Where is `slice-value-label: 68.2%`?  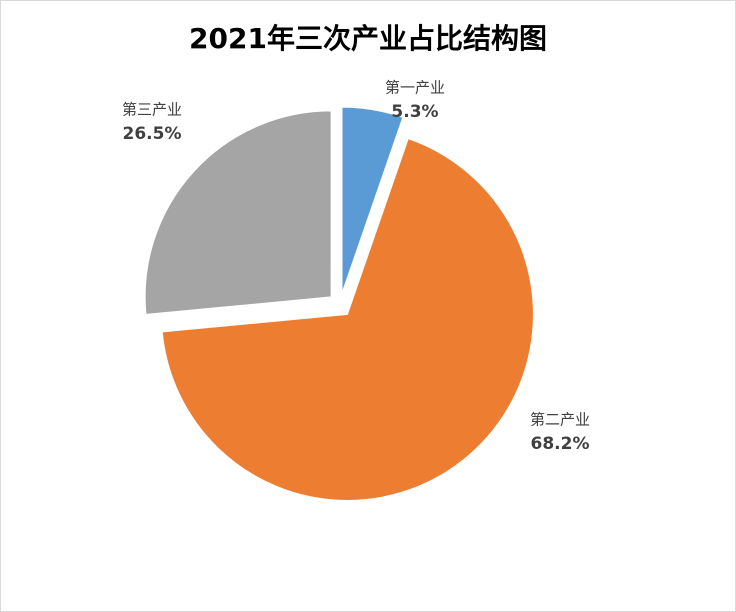 slice-value-label: 68.2% is located at coordinates (560, 444).